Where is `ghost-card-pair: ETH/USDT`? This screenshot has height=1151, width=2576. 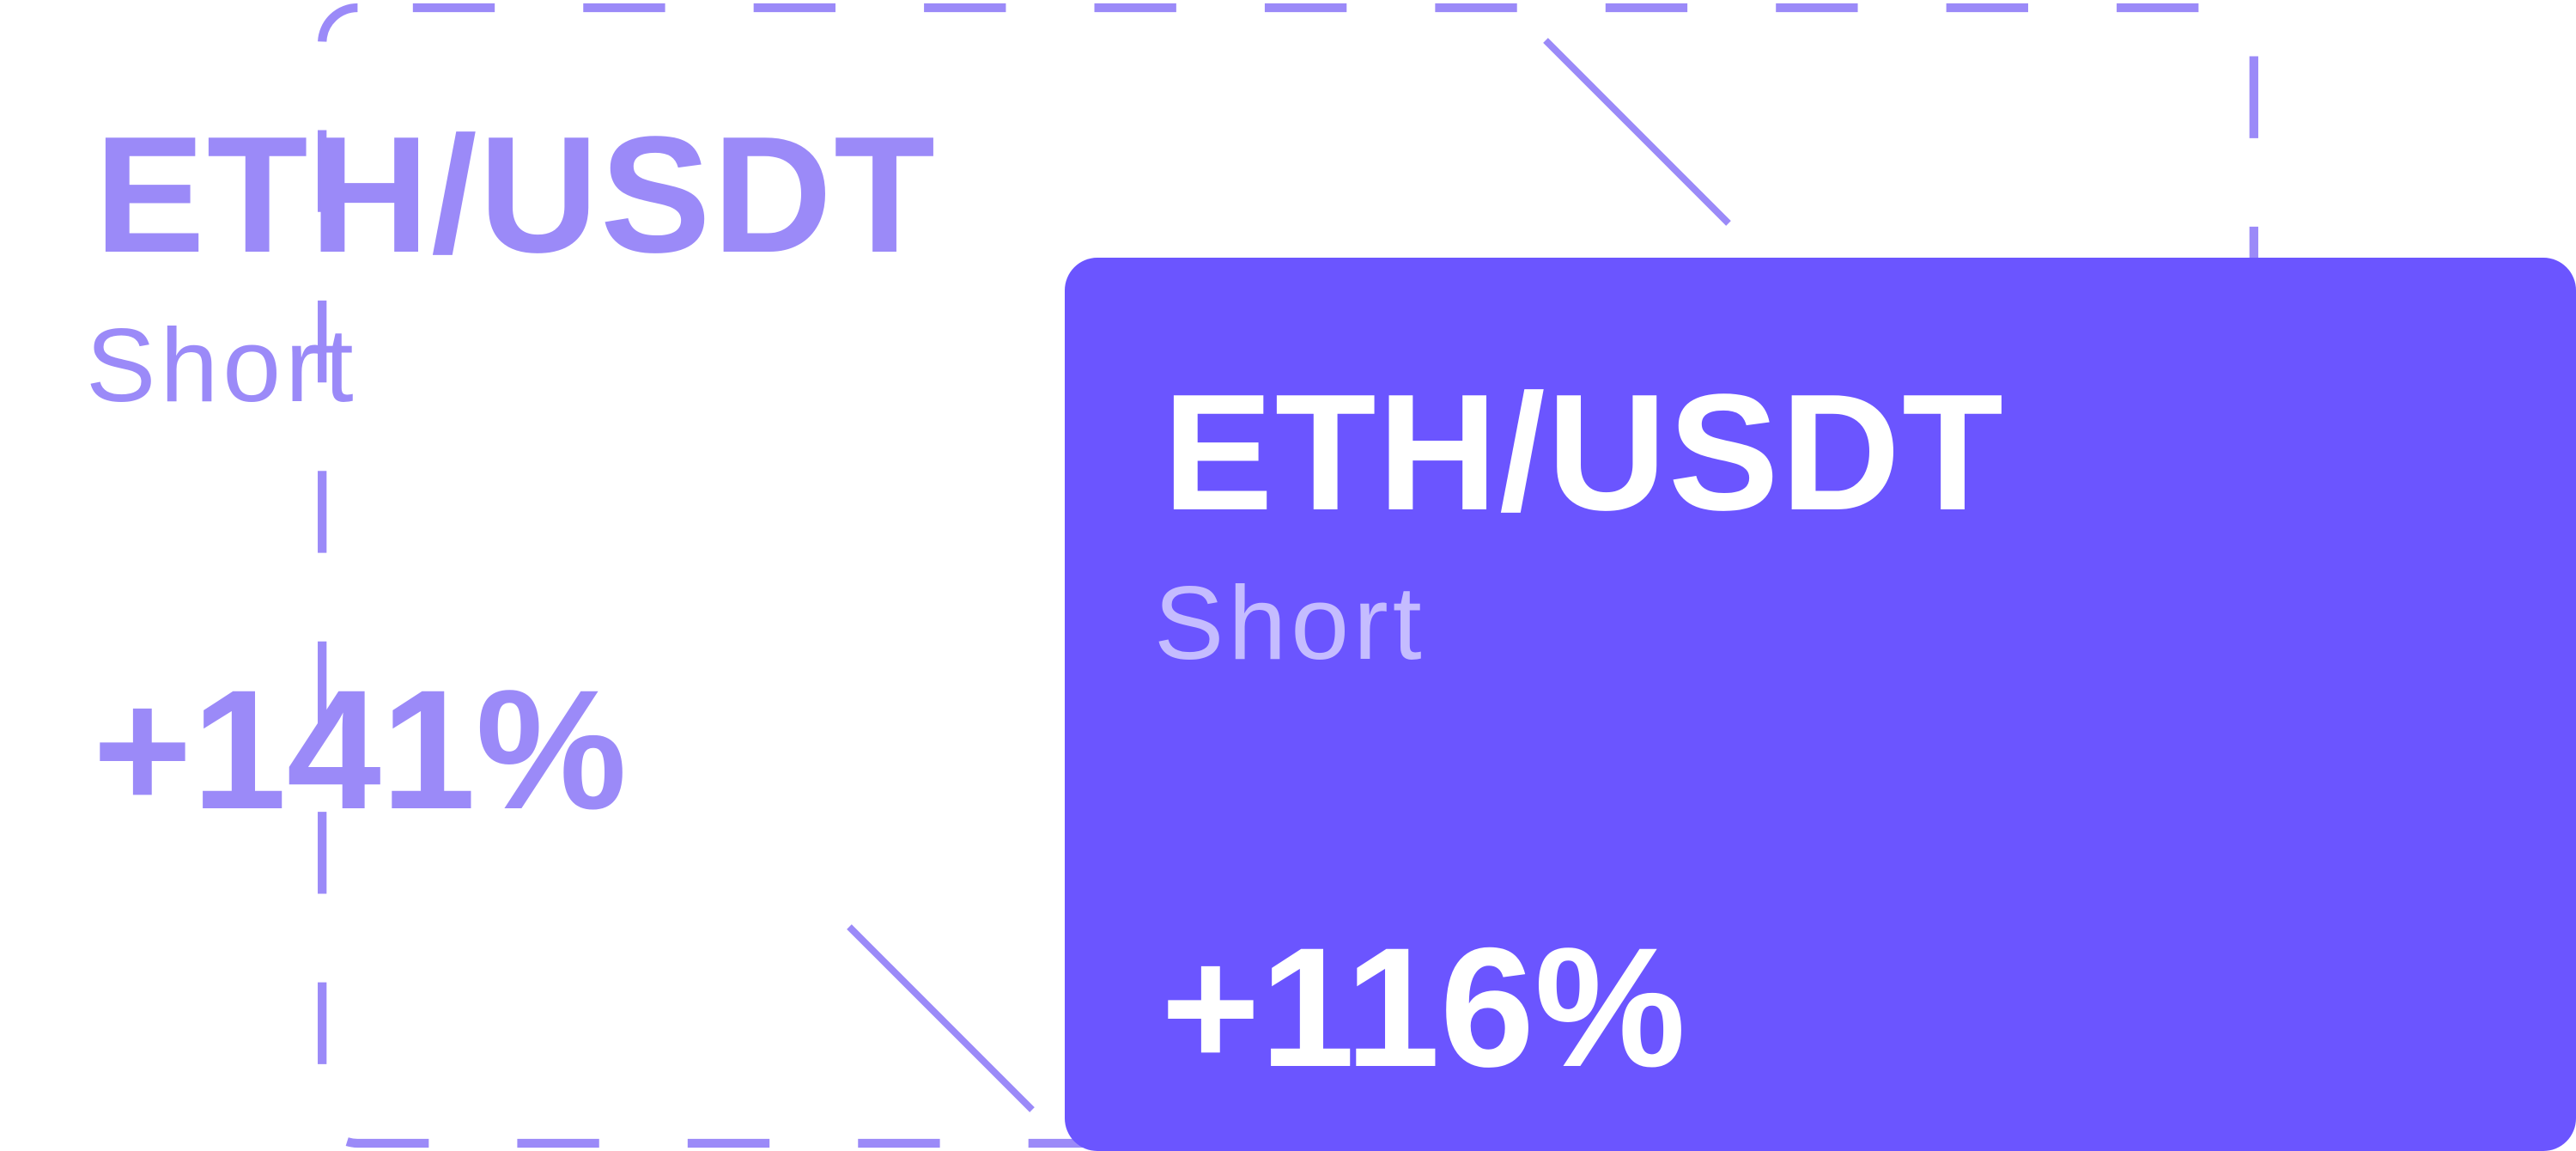 ghost-card-pair: ETH/USDT is located at coordinates (515, 194).